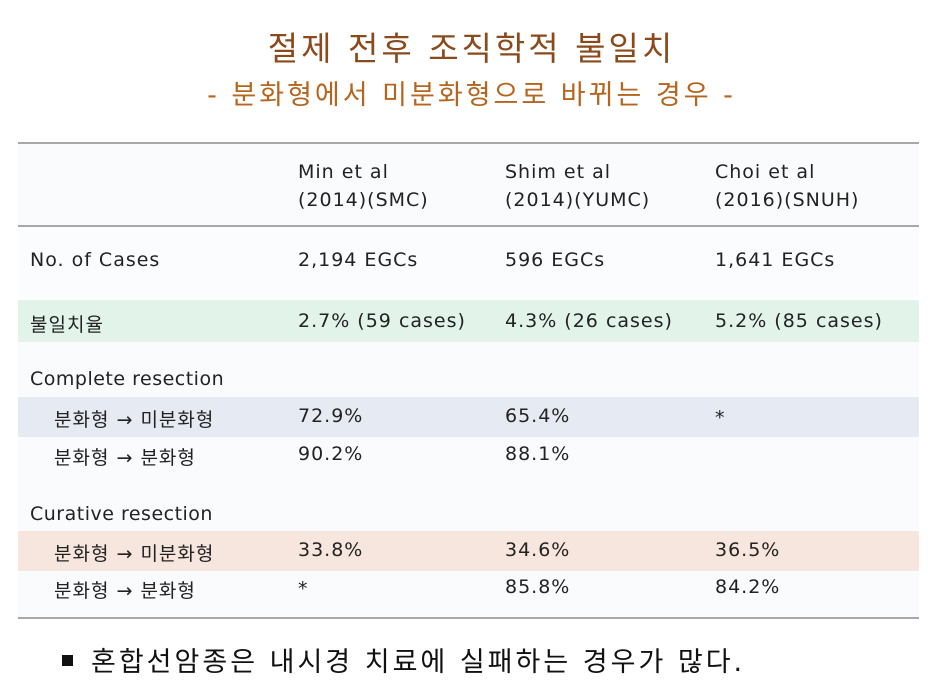 Image resolution: width=943 pixels, height=693 pixels. Describe the element at coordinates (125, 458) in the screenshot. I see `row-label-complete-diff: 분화형 → 분화형` at that location.